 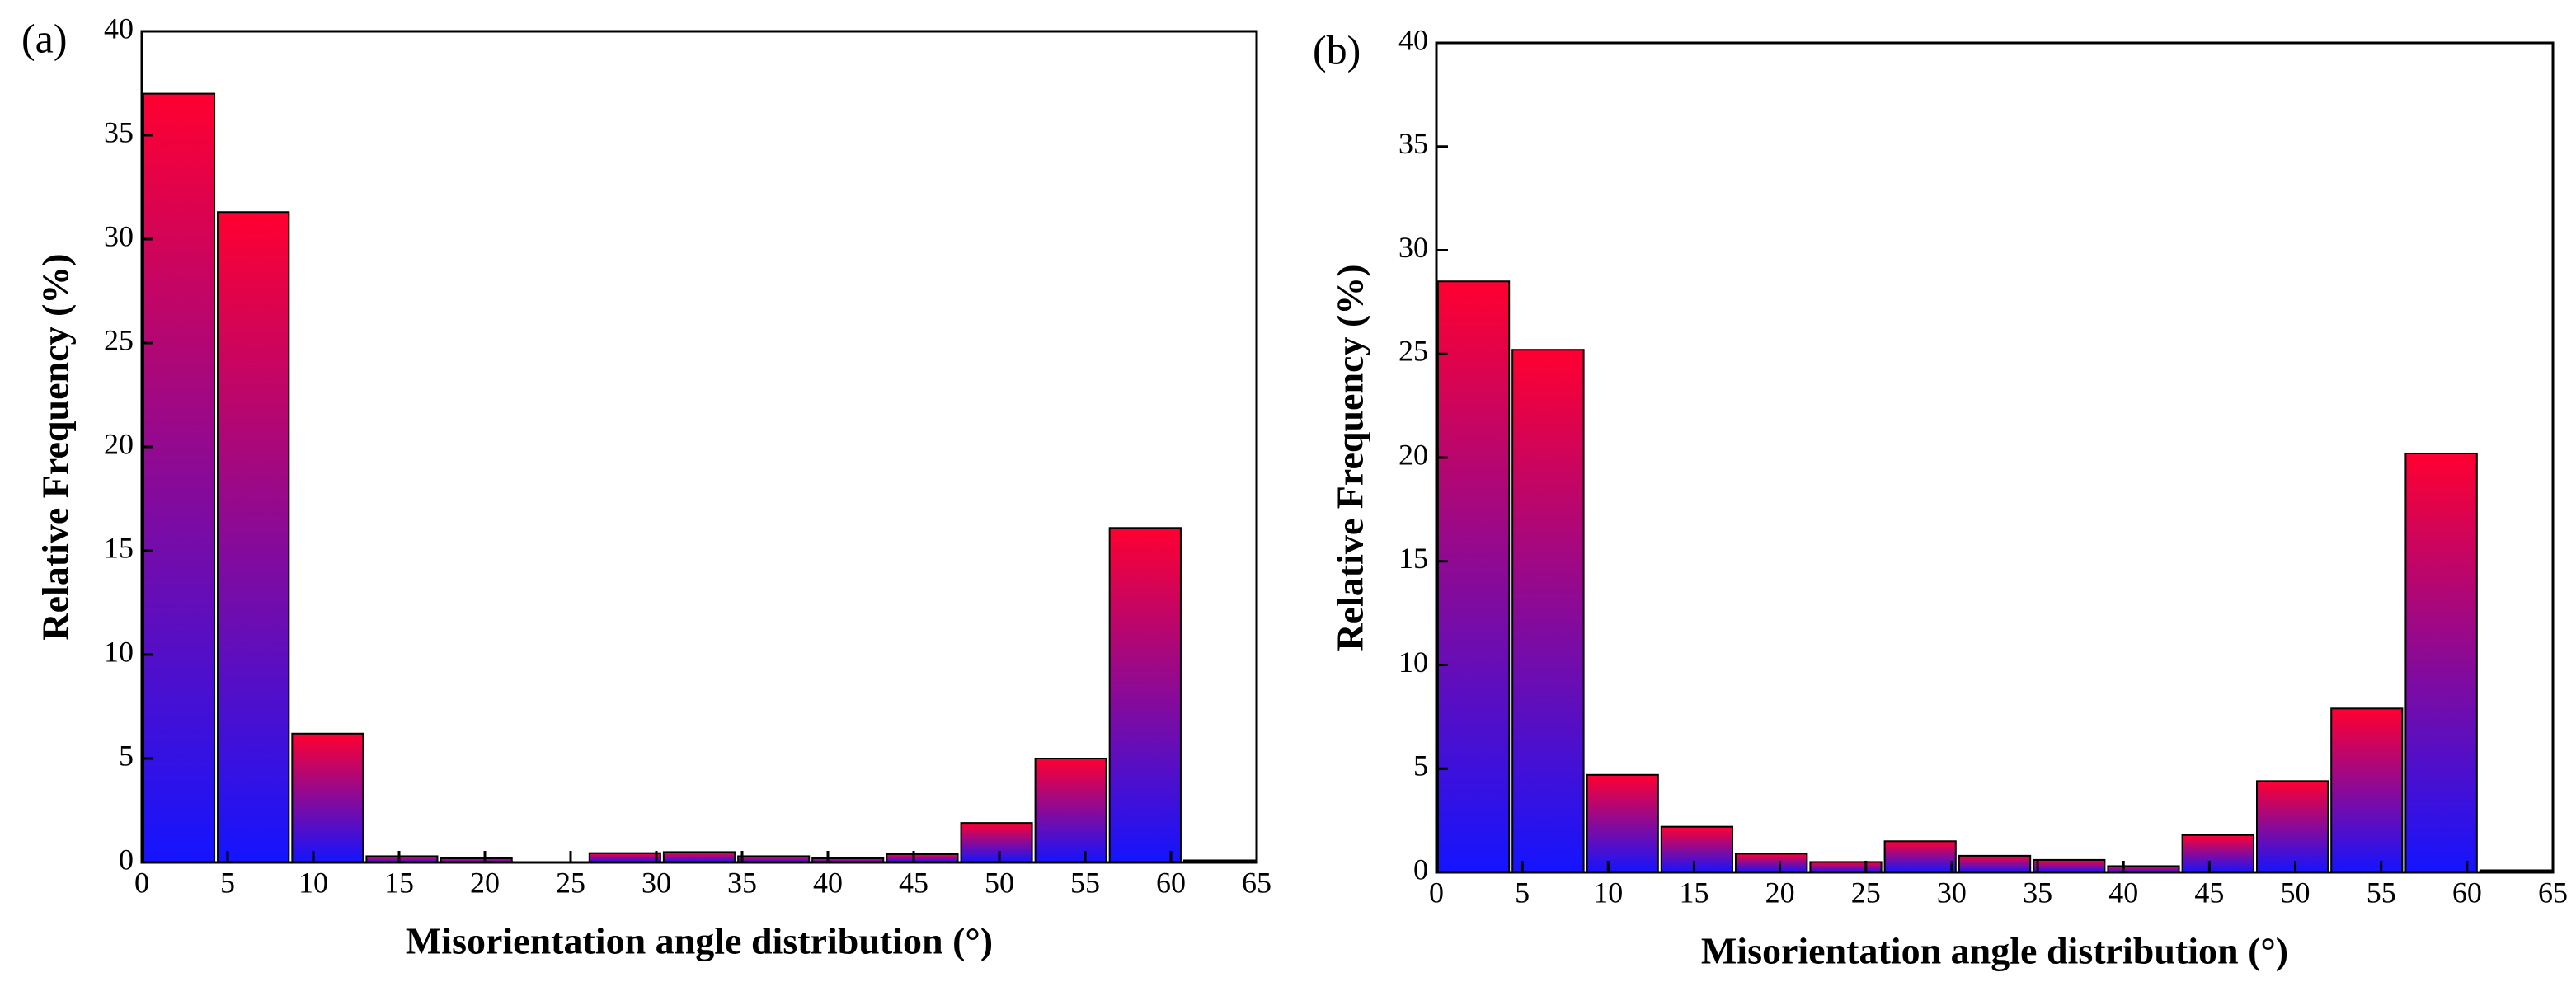 I want to click on panel-label: (a), so click(x=44, y=38).